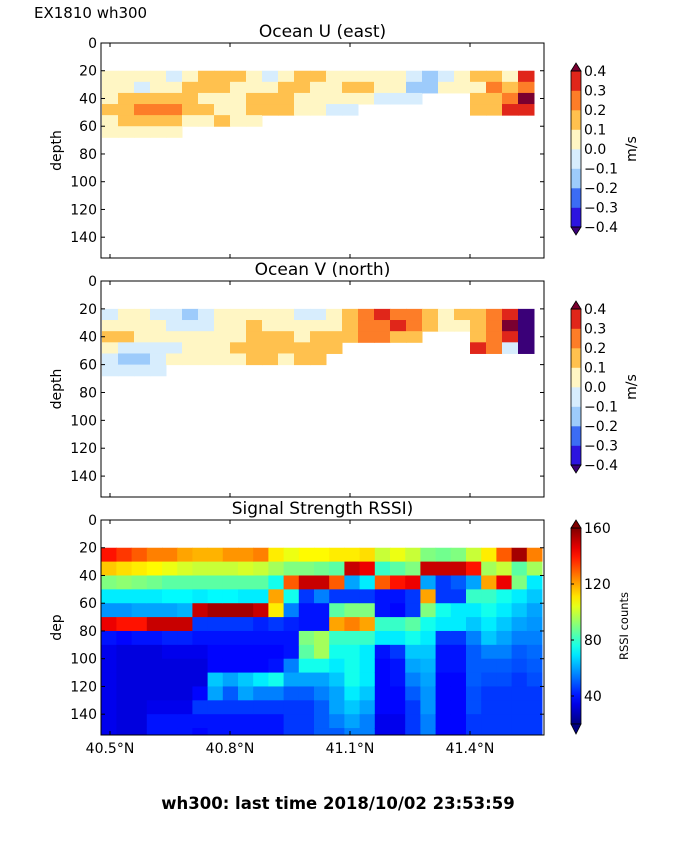 Image resolution: width=675 pixels, height=859 pixels. What do you see at coordinates (83, 421) in the screenshot?
I see `y-tick-label: 100` at bounding box center [83, 421].